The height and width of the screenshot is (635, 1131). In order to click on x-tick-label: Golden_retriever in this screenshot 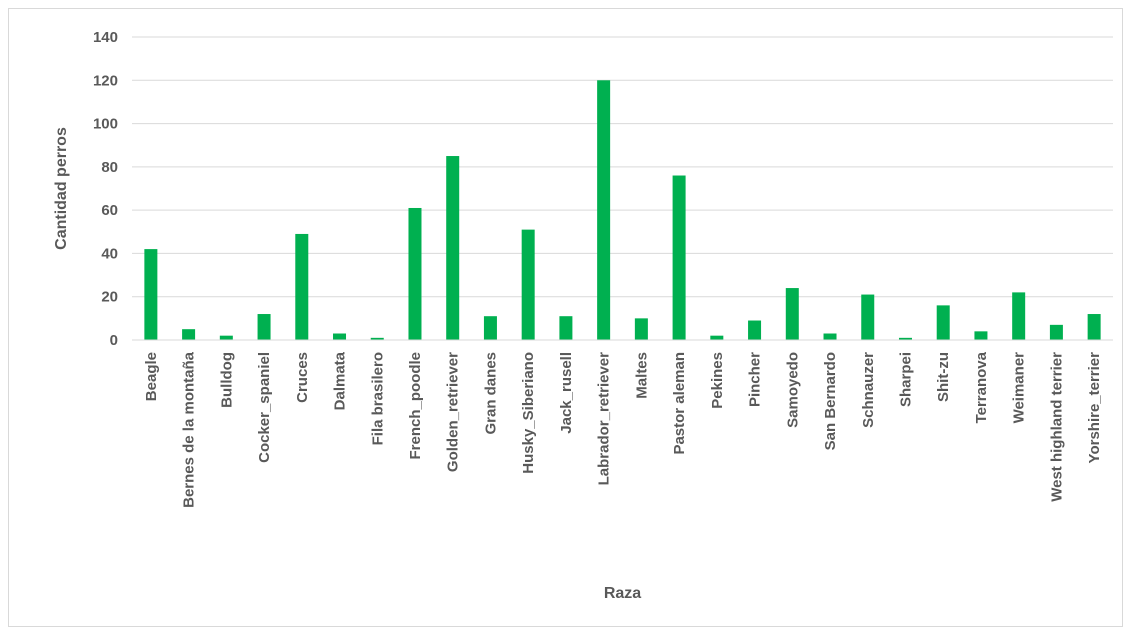, I will do `click(453, 412)`.